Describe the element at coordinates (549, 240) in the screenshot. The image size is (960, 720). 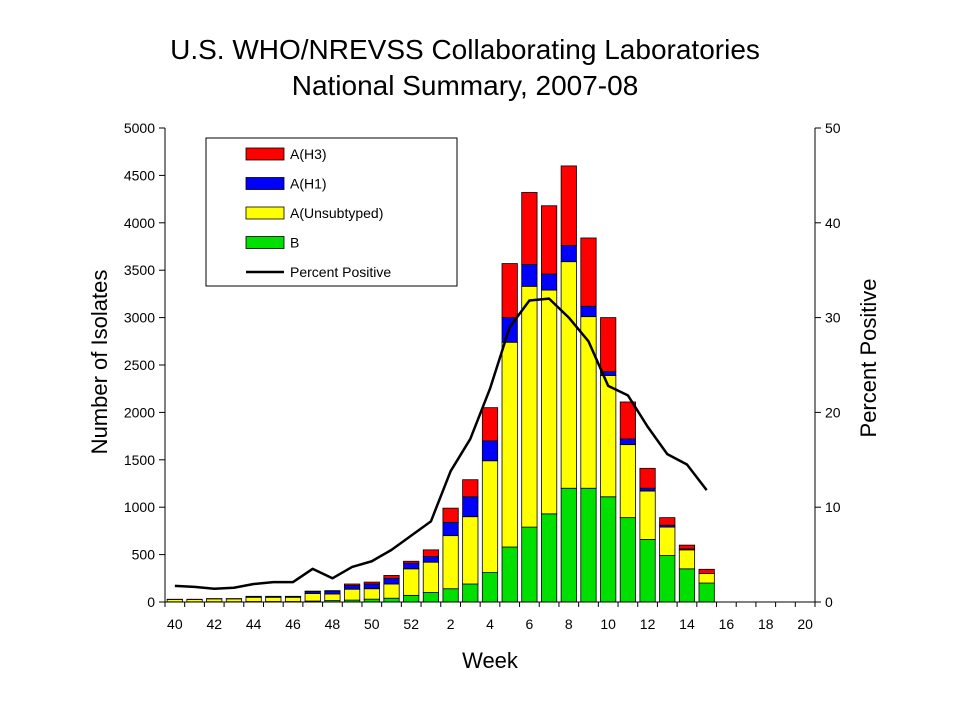
I see `bar-a-h3--week-7` at that location.